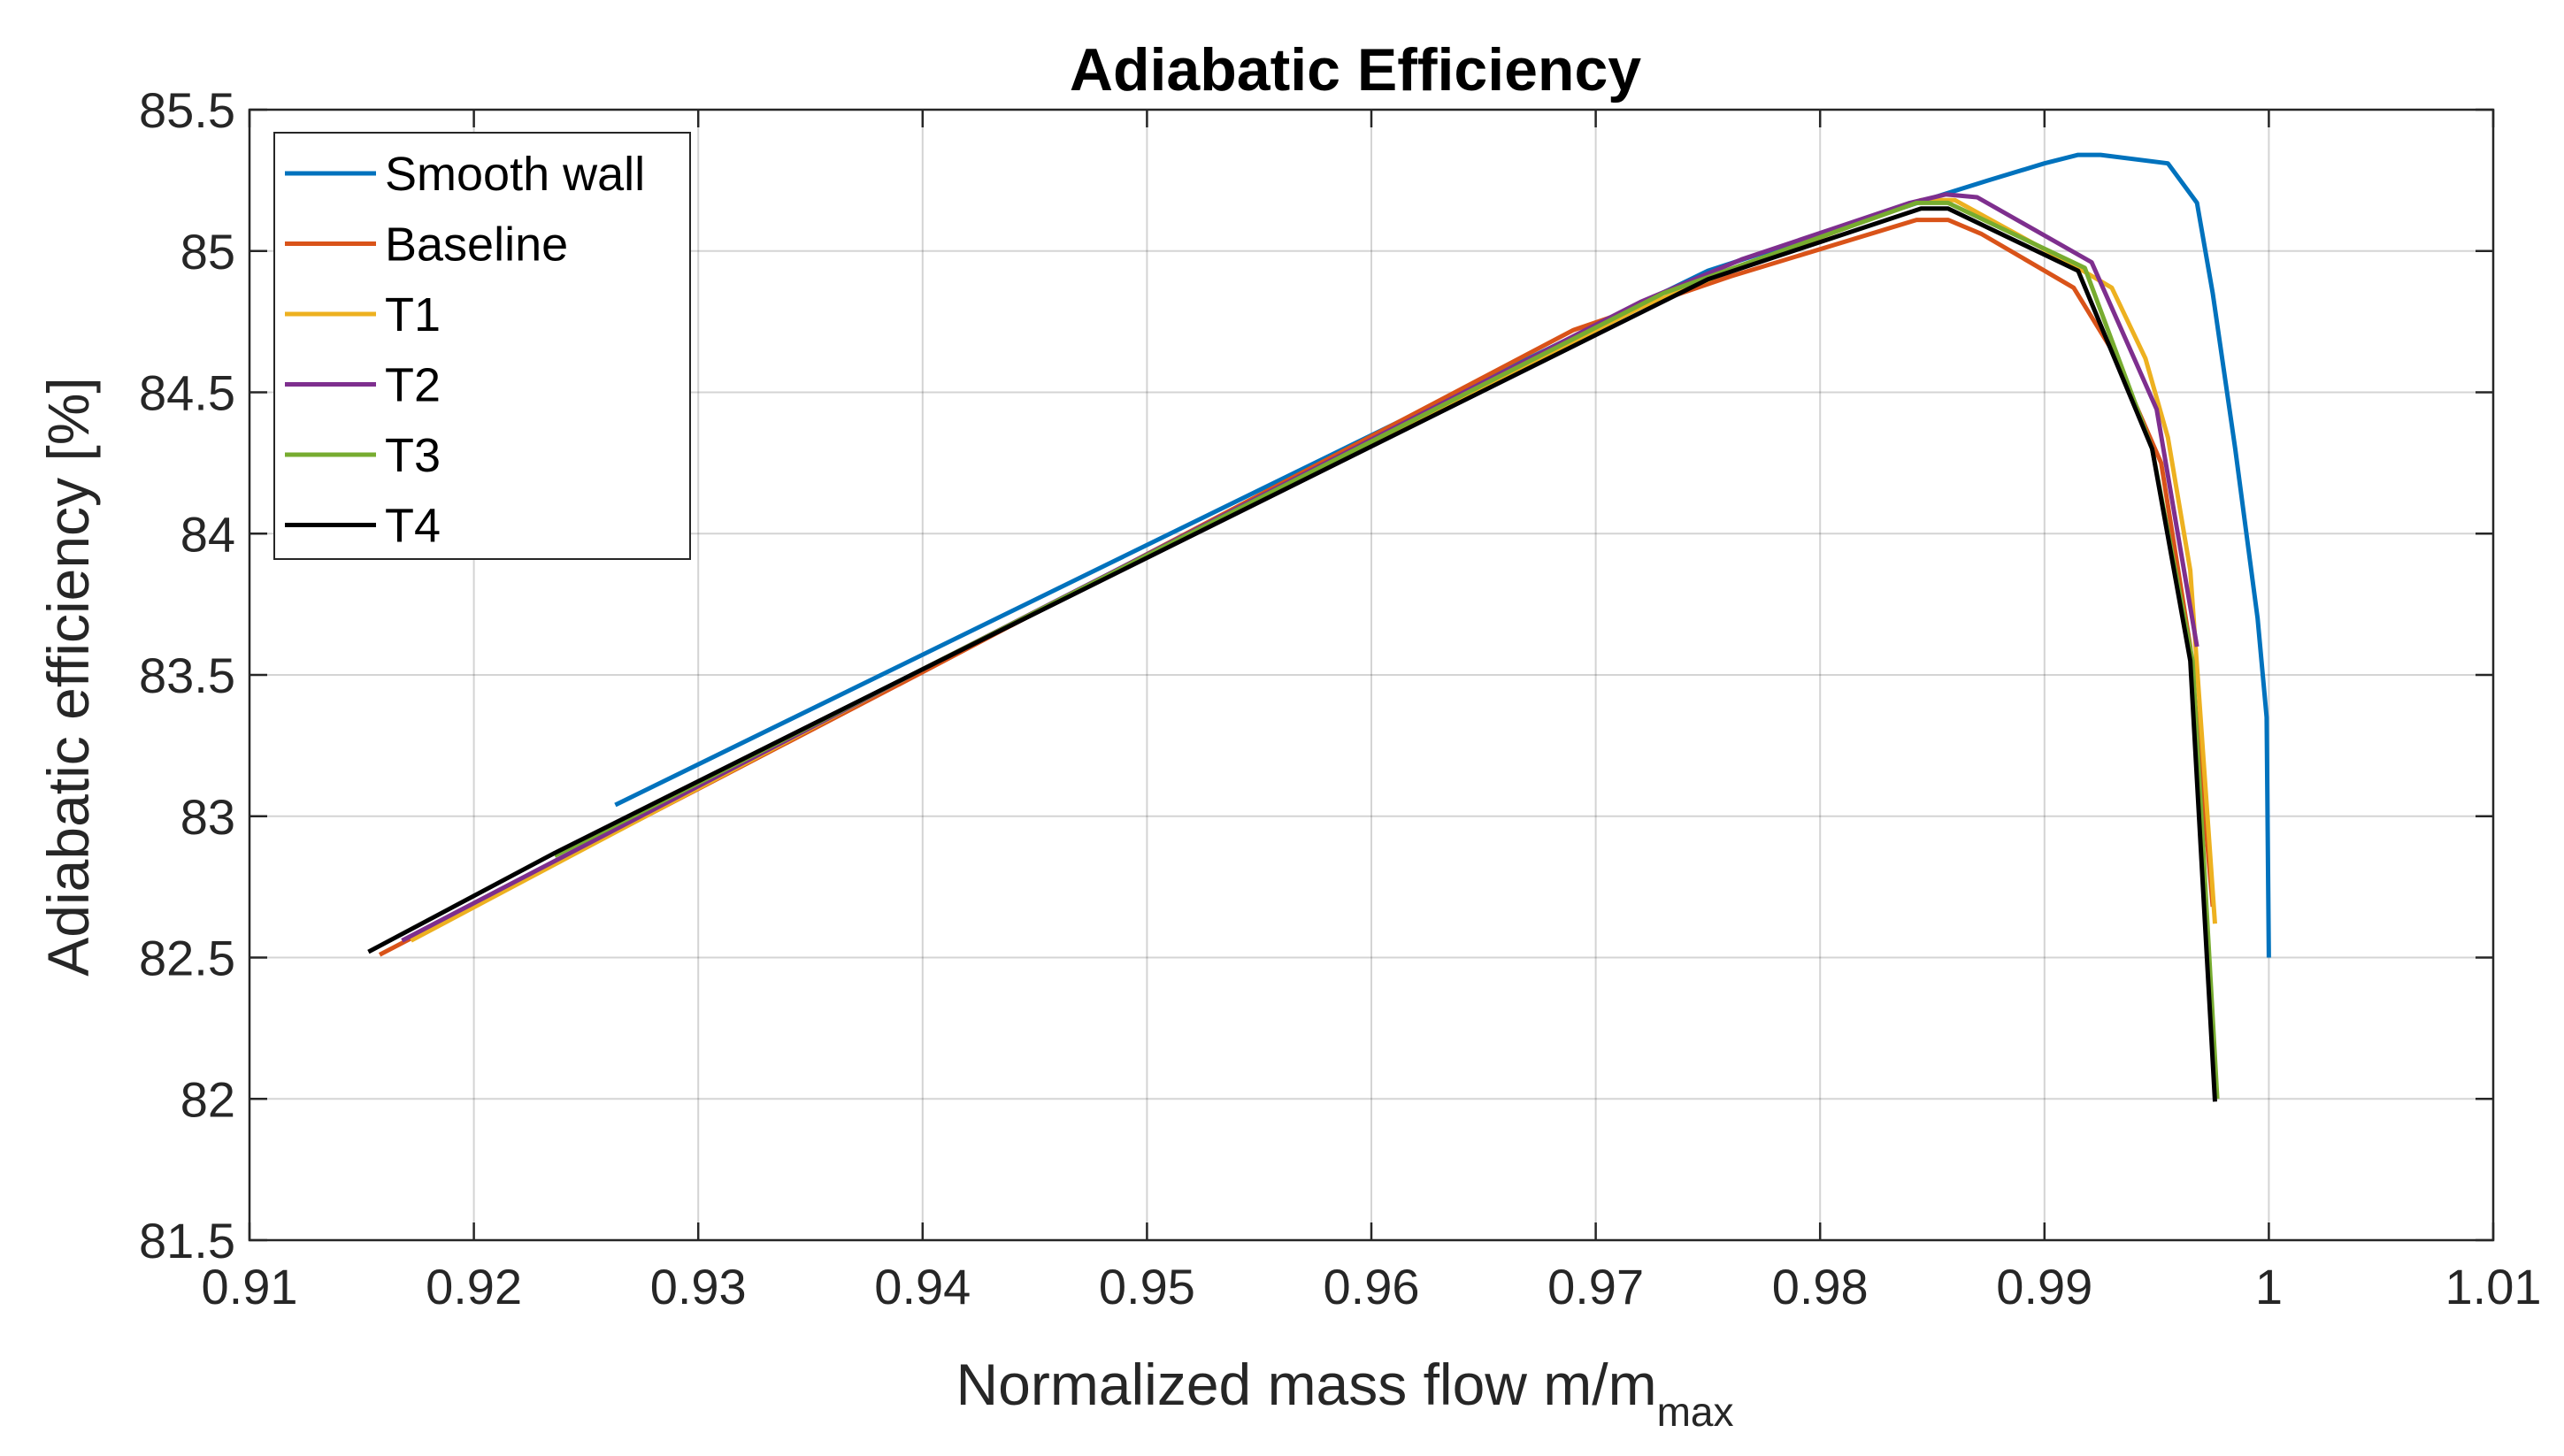  What do you see at coordinates (922, 1286) in the screenshot?
I see `x-tick-label: 0.94` at bounding box center [922, 1286].